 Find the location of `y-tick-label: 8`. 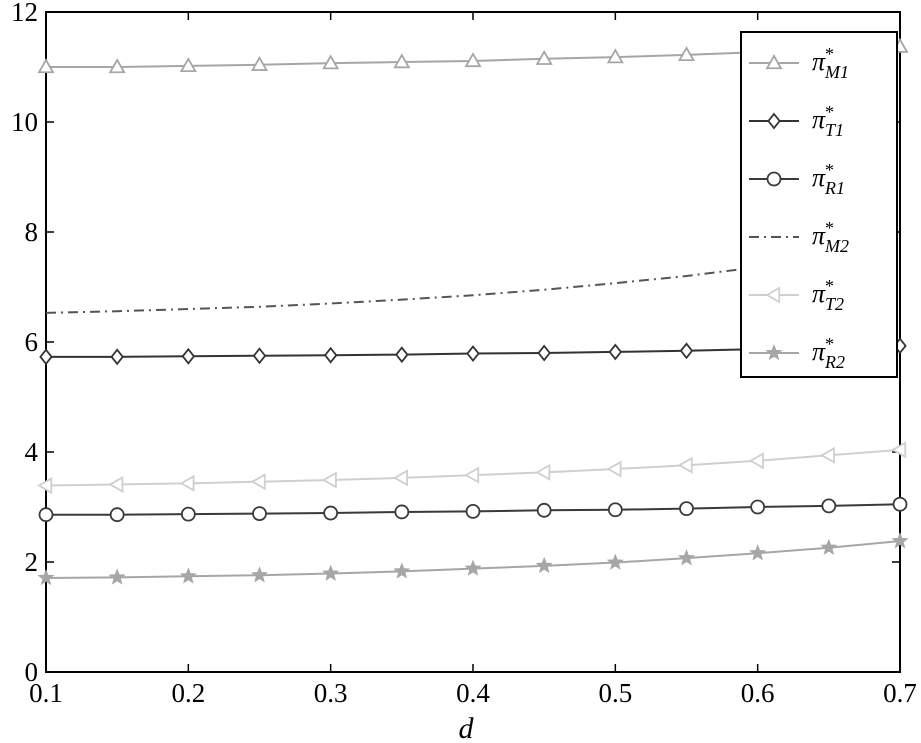

y-tick-label: 8 is located at coordinates (32, 232).